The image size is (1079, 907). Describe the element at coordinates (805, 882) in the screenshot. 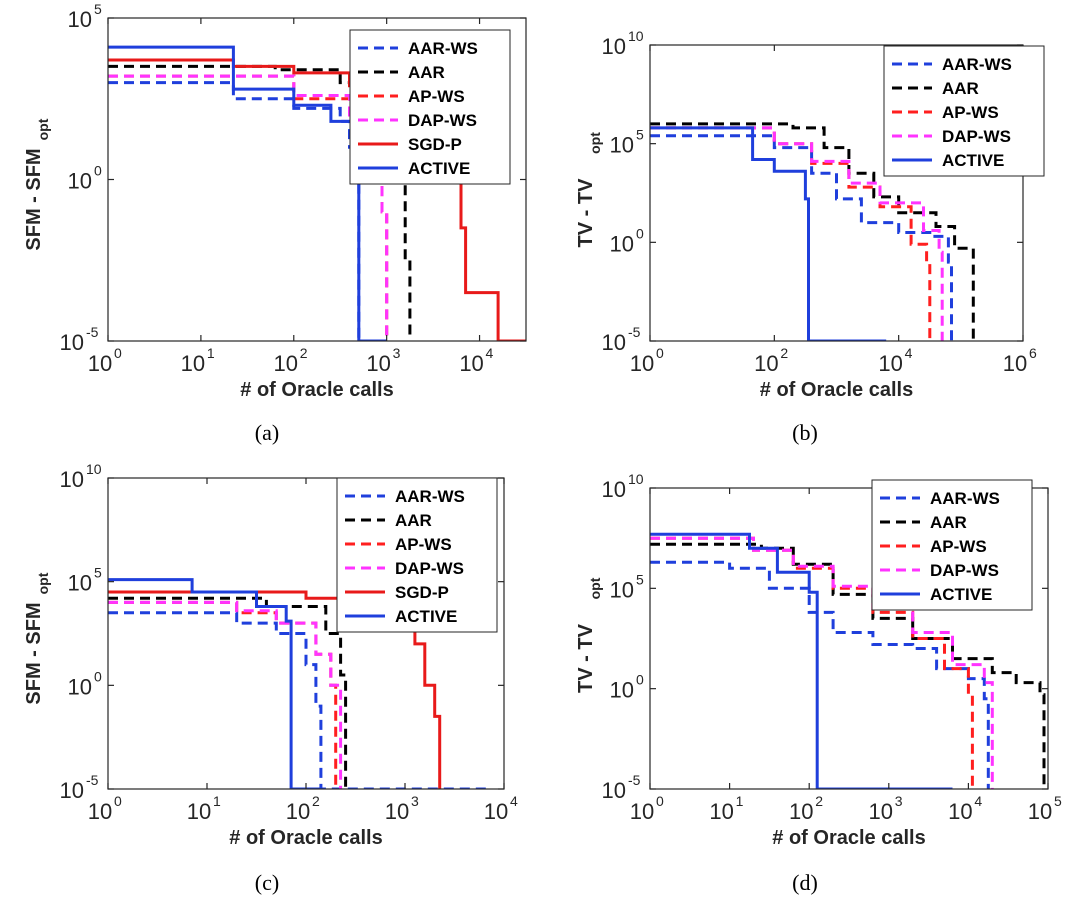

I see `panel-caption: (d)` at that location.